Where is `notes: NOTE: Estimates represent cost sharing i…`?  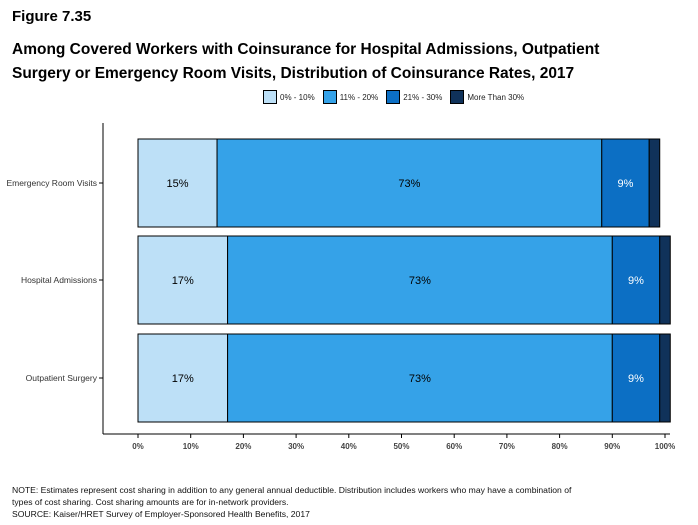
notes: NOTE: Estimates represent cost sharing i… is located at coordinates (332, 502).